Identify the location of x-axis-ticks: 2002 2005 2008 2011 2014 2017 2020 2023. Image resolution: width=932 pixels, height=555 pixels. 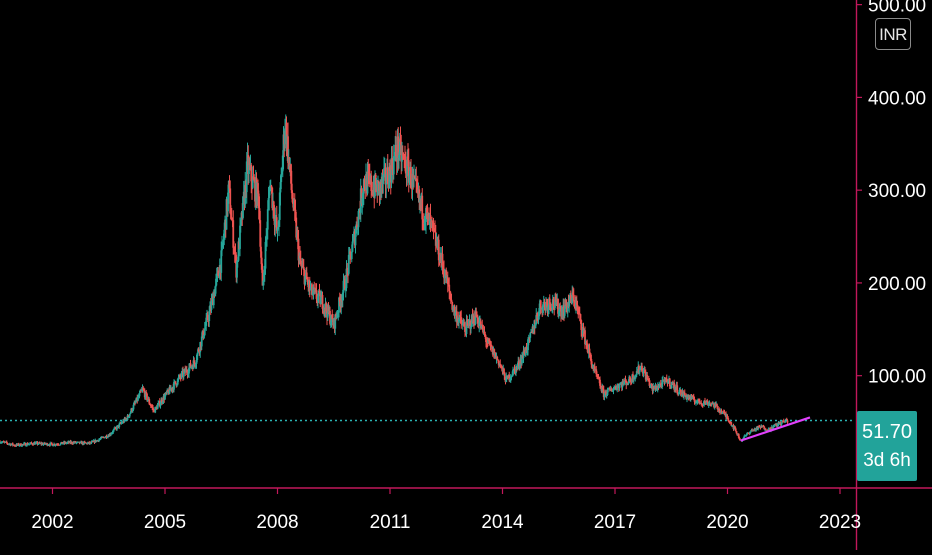
(446, 510).